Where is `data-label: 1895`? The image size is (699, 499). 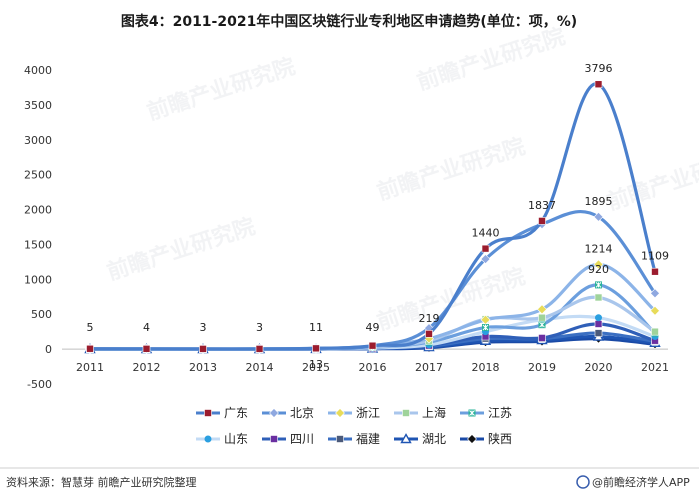
data-label: 1895 is located at coordinates (599, 201).